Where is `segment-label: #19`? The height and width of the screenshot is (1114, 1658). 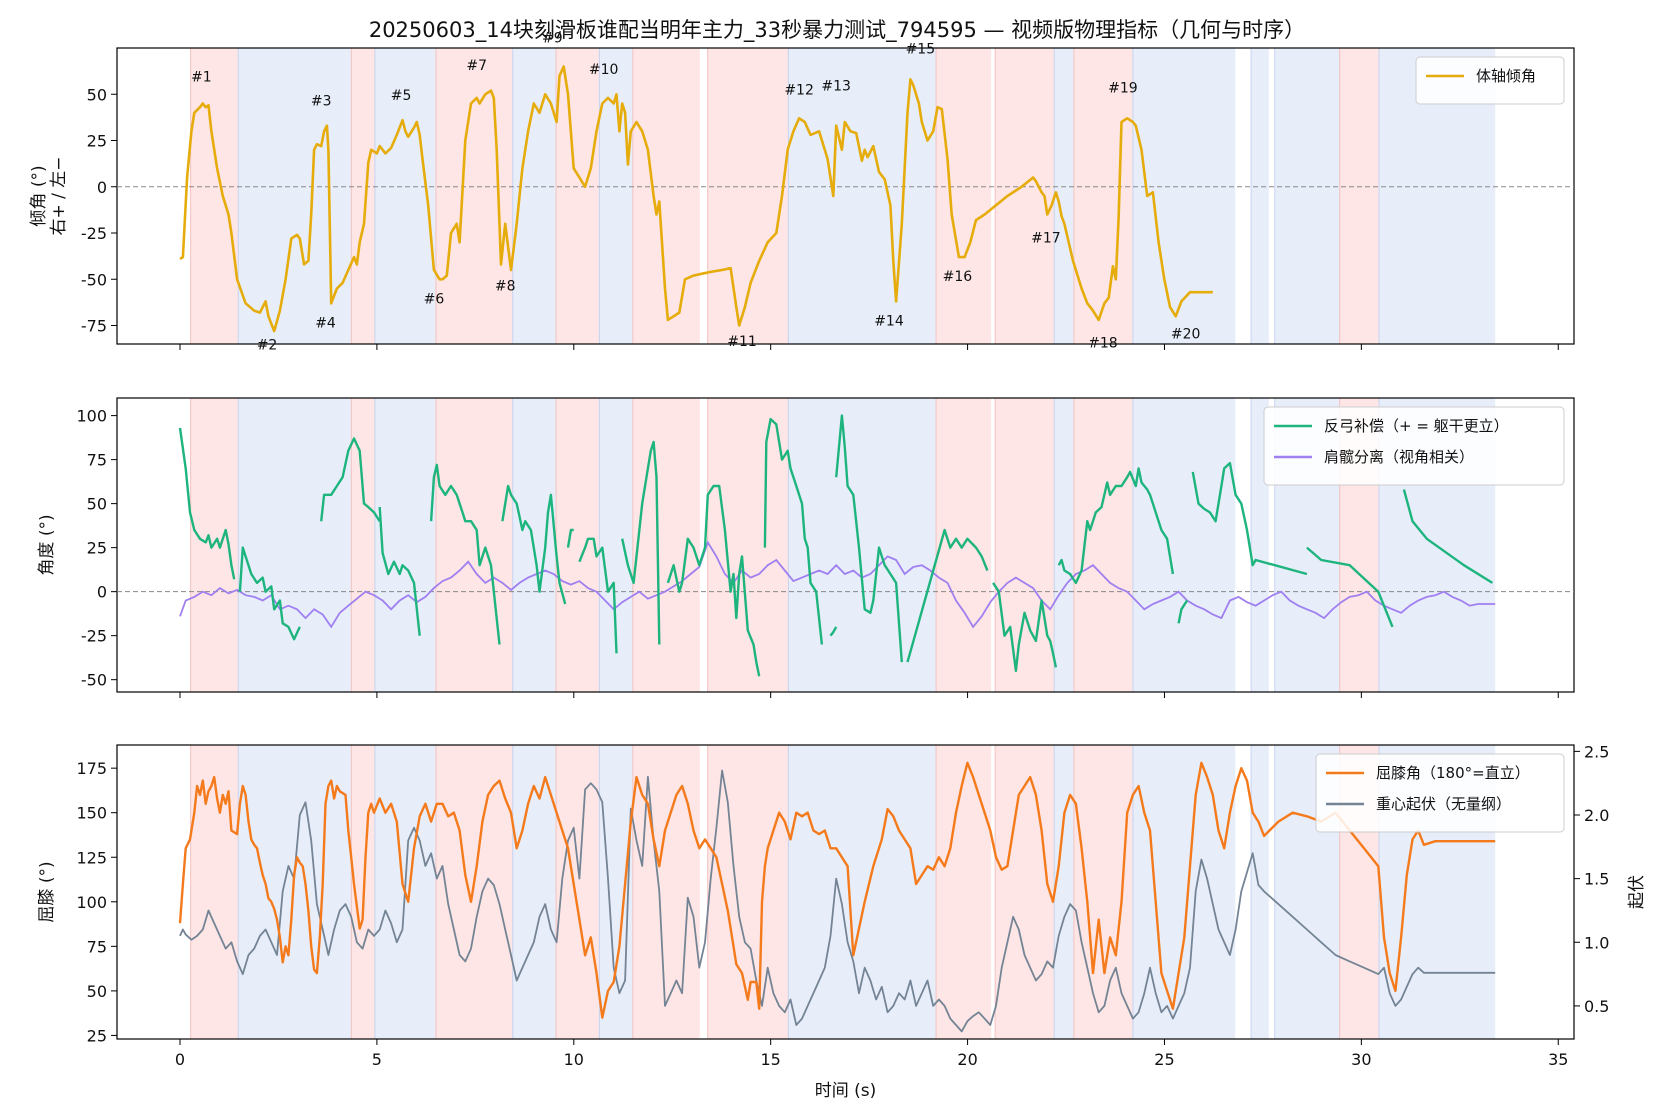
segment-label: #19 is located at coordinates (1123, 88).